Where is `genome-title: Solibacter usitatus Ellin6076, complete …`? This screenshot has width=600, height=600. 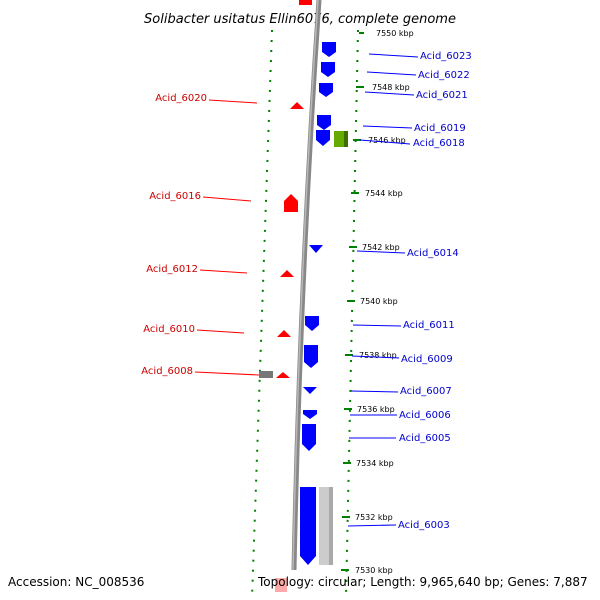 genome-title: Solibacter usitatus Ellin6076, complete … is located at coordinates (300, 19).